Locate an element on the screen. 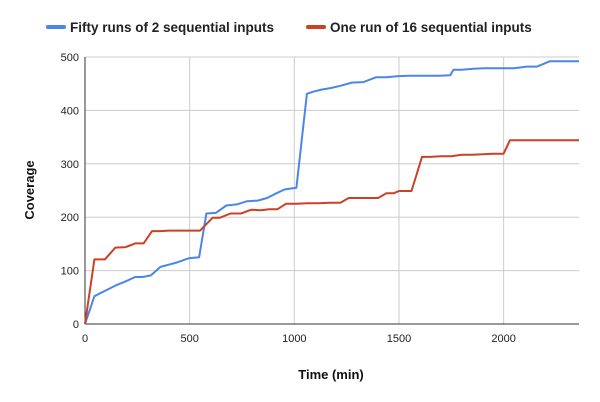  y-tick-label: 400 is located at coordinates (70, 111).